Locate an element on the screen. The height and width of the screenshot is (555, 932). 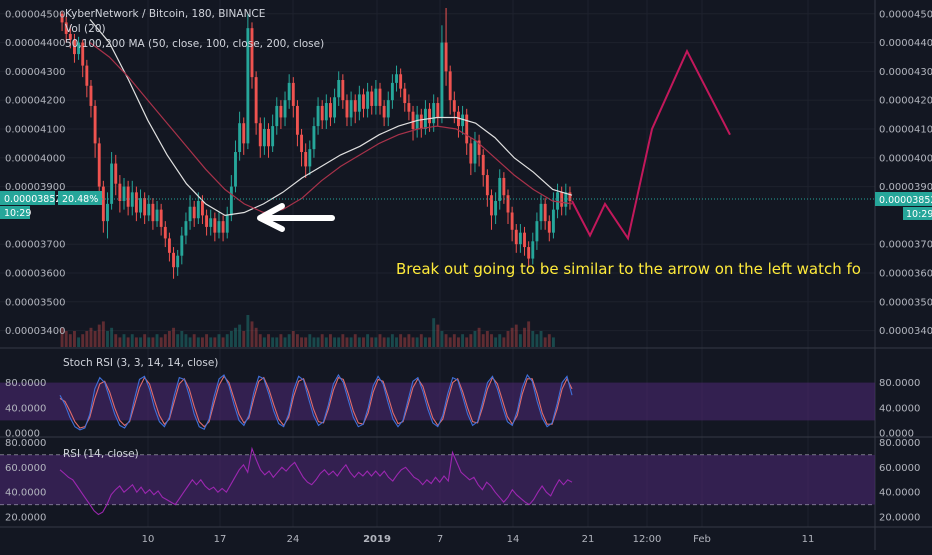
price-tick-label-left: 0.00003400 is located at coordinates (35, 331).